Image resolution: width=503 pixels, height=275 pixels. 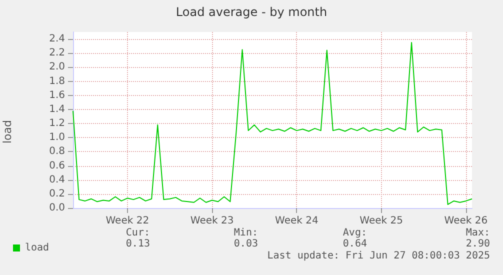 I want to click on x-tick-label: Week 24, so click(x=296, y=221).